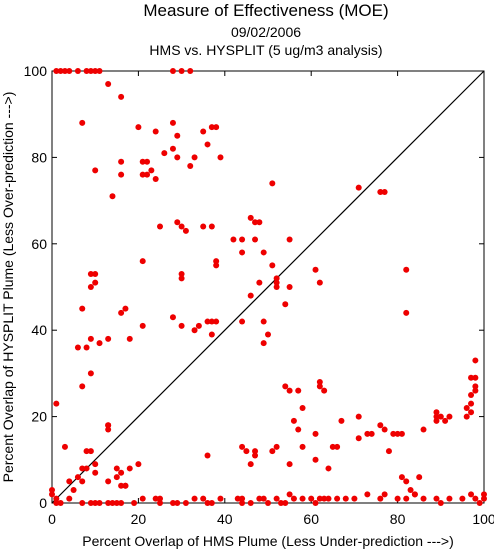 This screenshot has width=494, height=551. What do you see at coordinates (139, 519) in the screenshot?
I see `x-tick-label: 20` at bounding box center [139, 519].